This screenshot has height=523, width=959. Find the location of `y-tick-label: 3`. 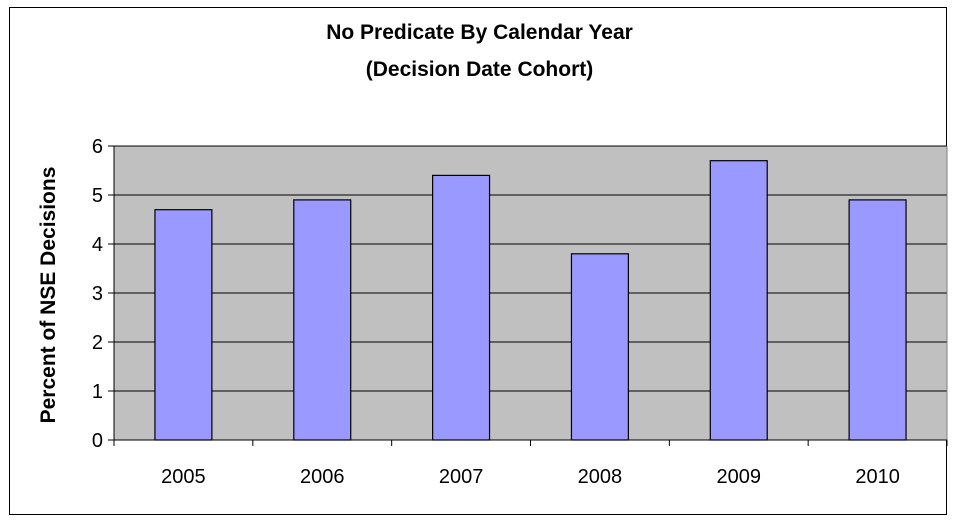

y-tick-label: 3 is located at coordinates (97, 294).